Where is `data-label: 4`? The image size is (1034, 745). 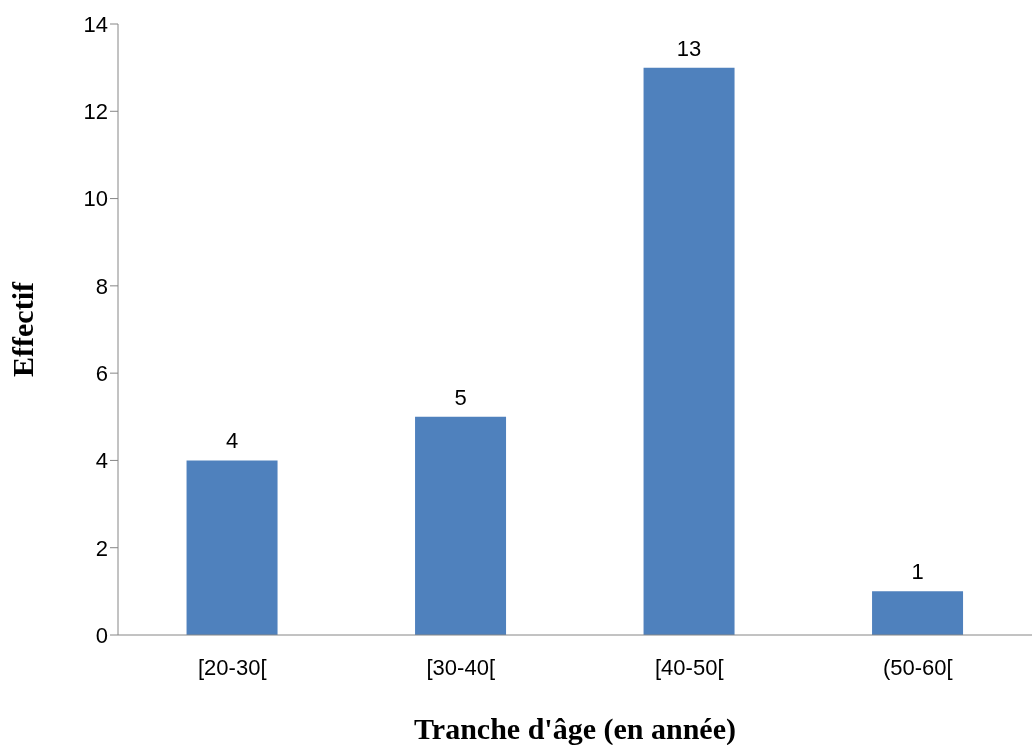 data-label: 4 is located at coordinates (232, 441).